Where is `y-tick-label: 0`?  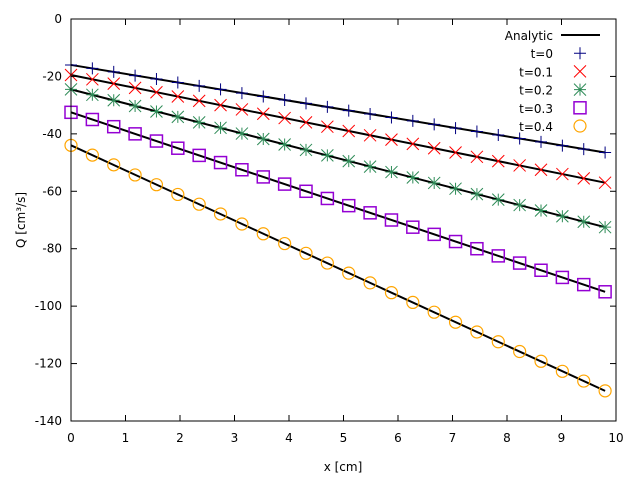 y-tick-label: 0 is located at coordinates (58, 19).